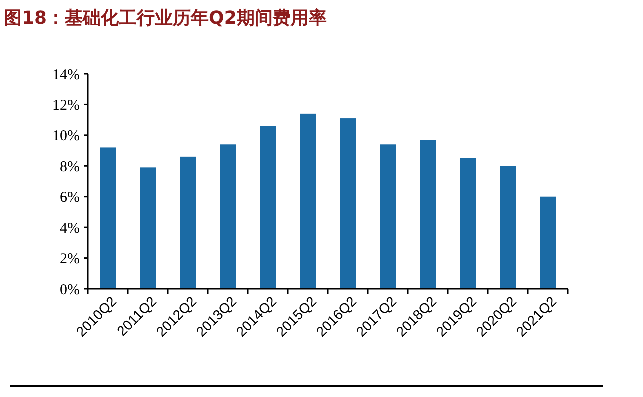 This screenshot has height=397, width=643. Describe the element at coordinates (70, 260) in the screenshot. I see `y-tick-label: 2%` at that location.